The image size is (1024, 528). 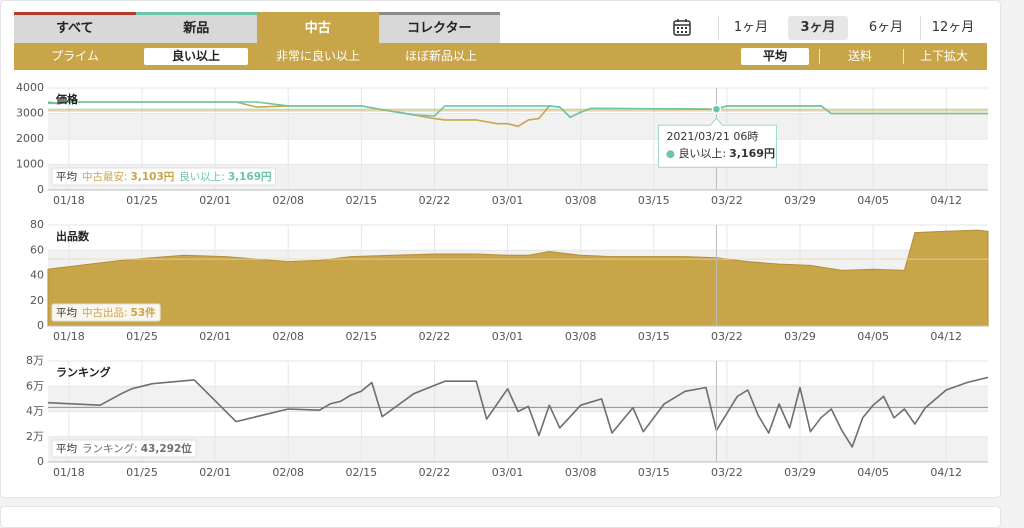 I want to click on tab: コレクター, so click(x=439, y=27).